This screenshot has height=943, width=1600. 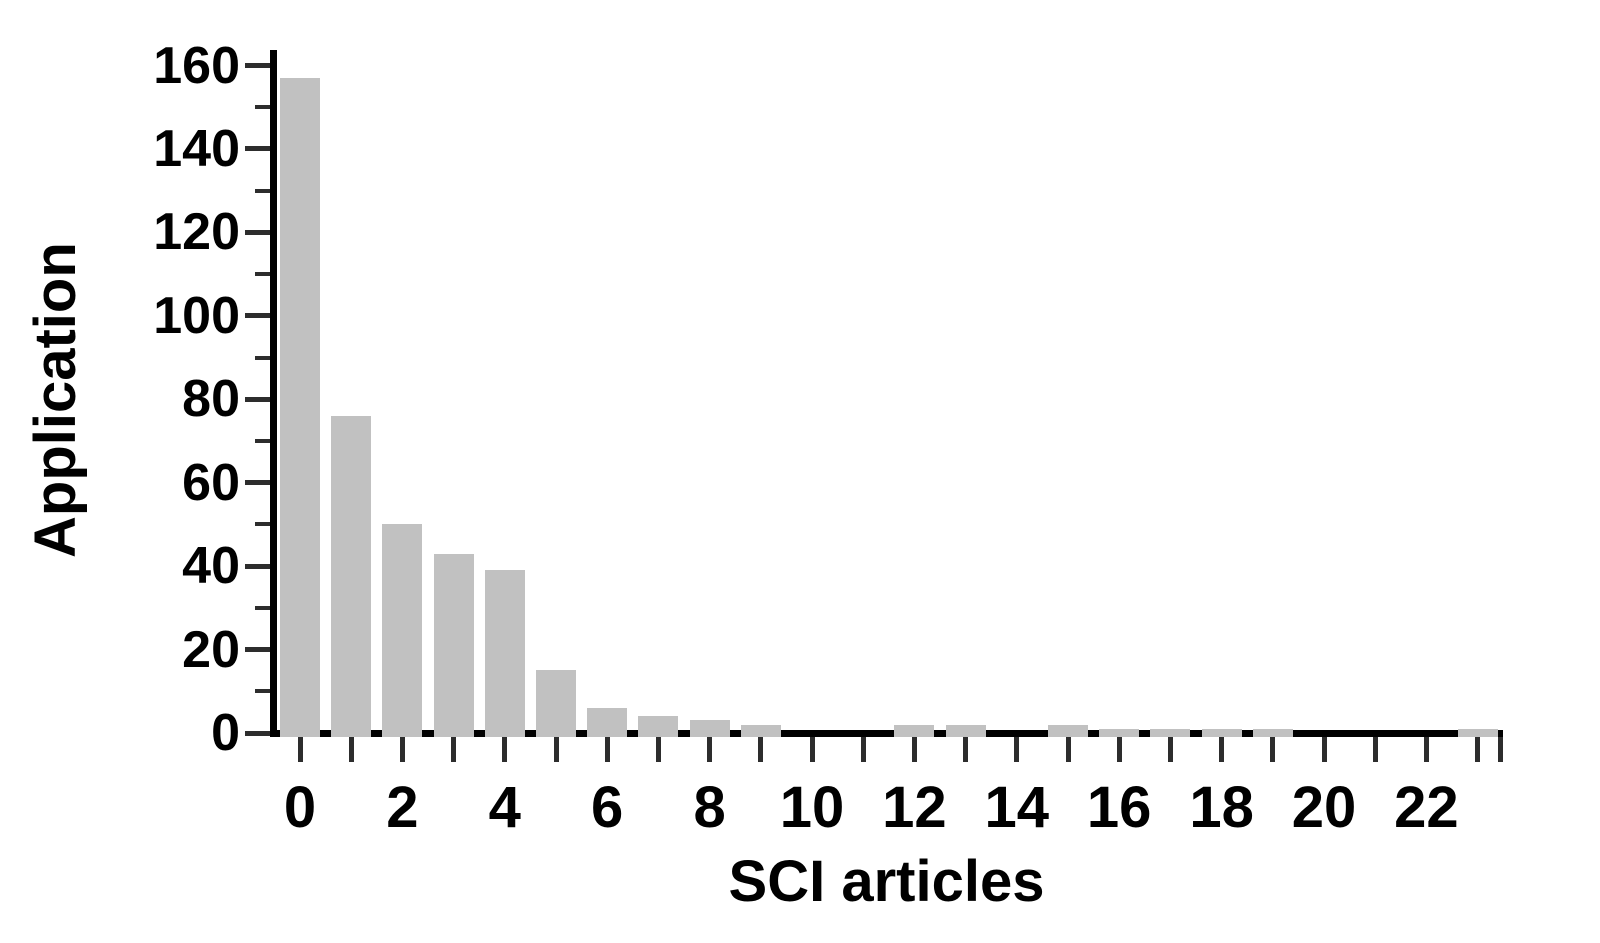 What do you see at coordinates (607, 807) in the screenshot?
I see `x-tick-label-6: 6` at bounding box center [607, 807].